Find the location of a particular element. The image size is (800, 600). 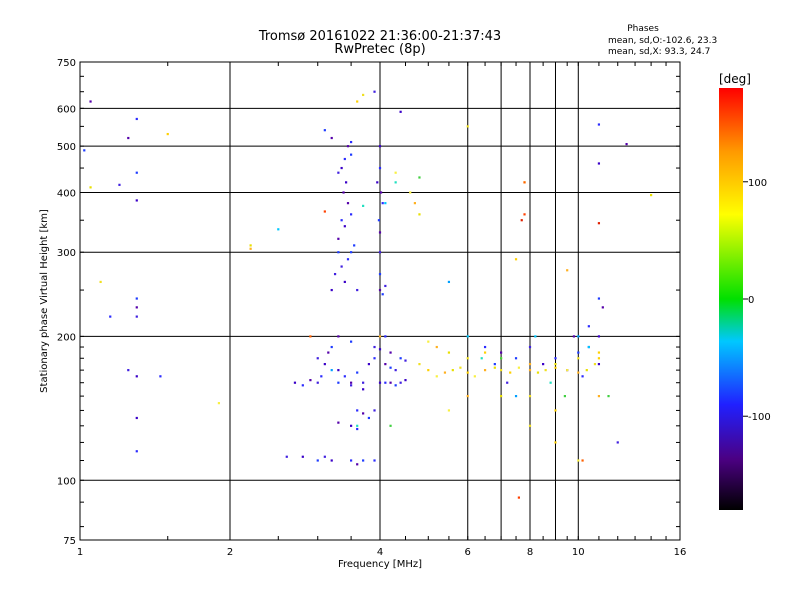

colorbar-tick-label: -100 is located at coordinates (759, 417).